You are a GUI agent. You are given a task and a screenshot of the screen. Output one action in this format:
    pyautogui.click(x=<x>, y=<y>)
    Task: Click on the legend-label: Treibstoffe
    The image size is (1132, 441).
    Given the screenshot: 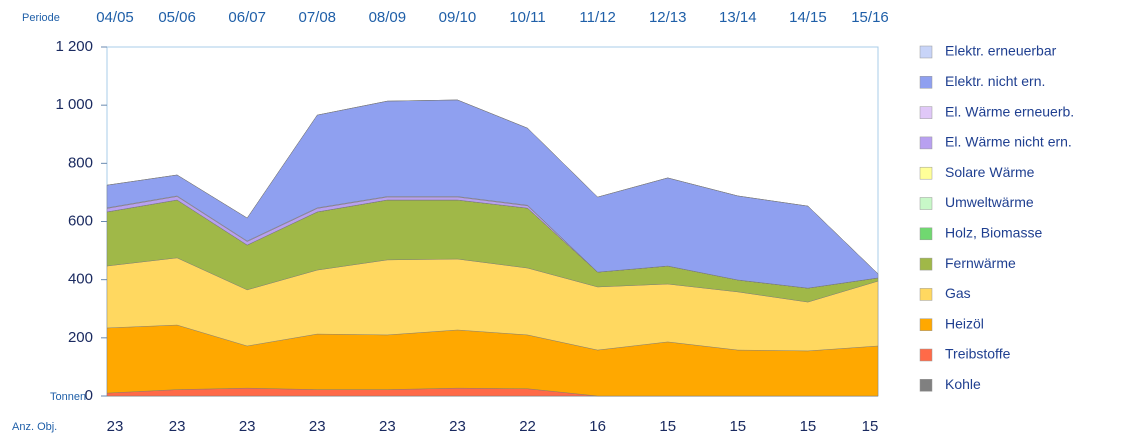 What is the action you would take?
    pyautogui.click(x=978, y=354)
    